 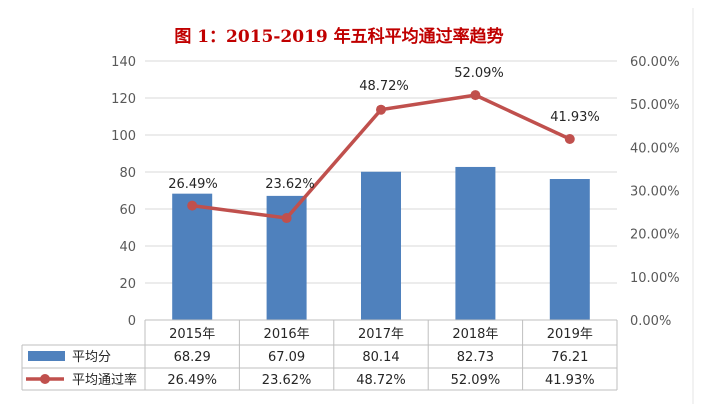 What do you see at coordinates (192, 380) in the screenshot?
I see `table-cell: 26.49%` at bounding box center [192, 380].